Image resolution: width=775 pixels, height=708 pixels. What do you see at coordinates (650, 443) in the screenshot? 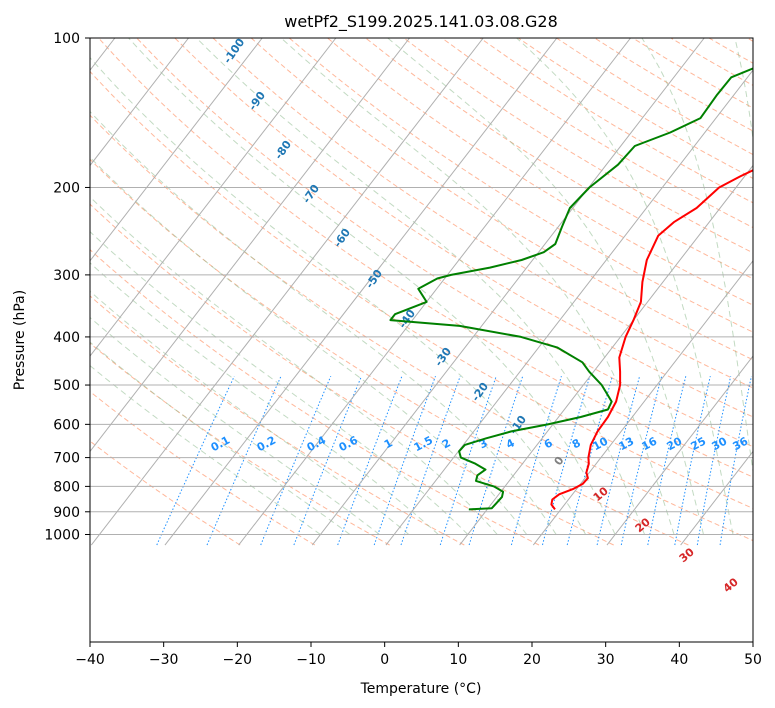
I see `mixing-ratio-label: 16` at bounding box center [650, 443].